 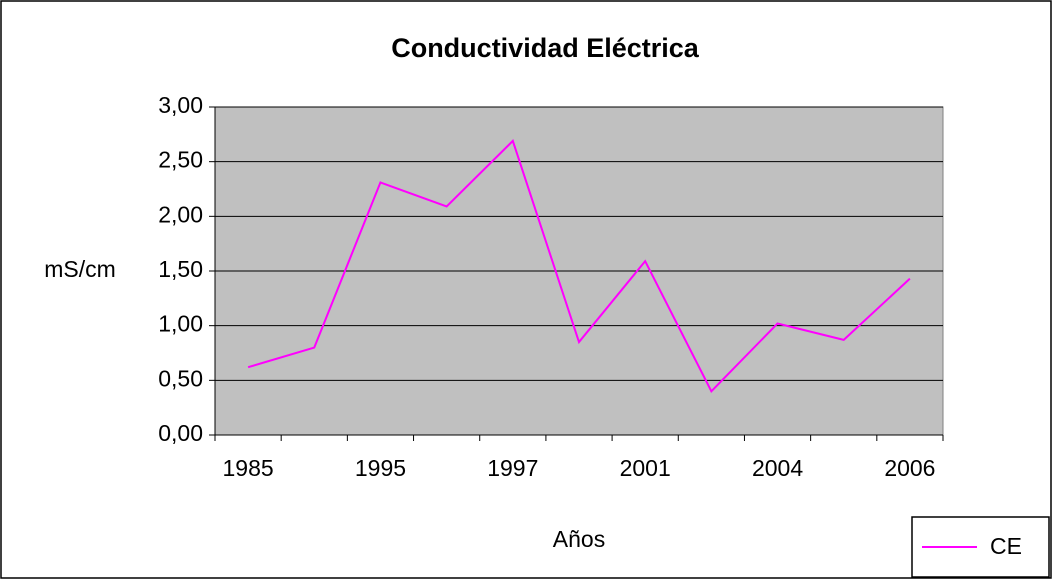 I want to click on x-tick-label: 2006, so click(x=909, y=468).